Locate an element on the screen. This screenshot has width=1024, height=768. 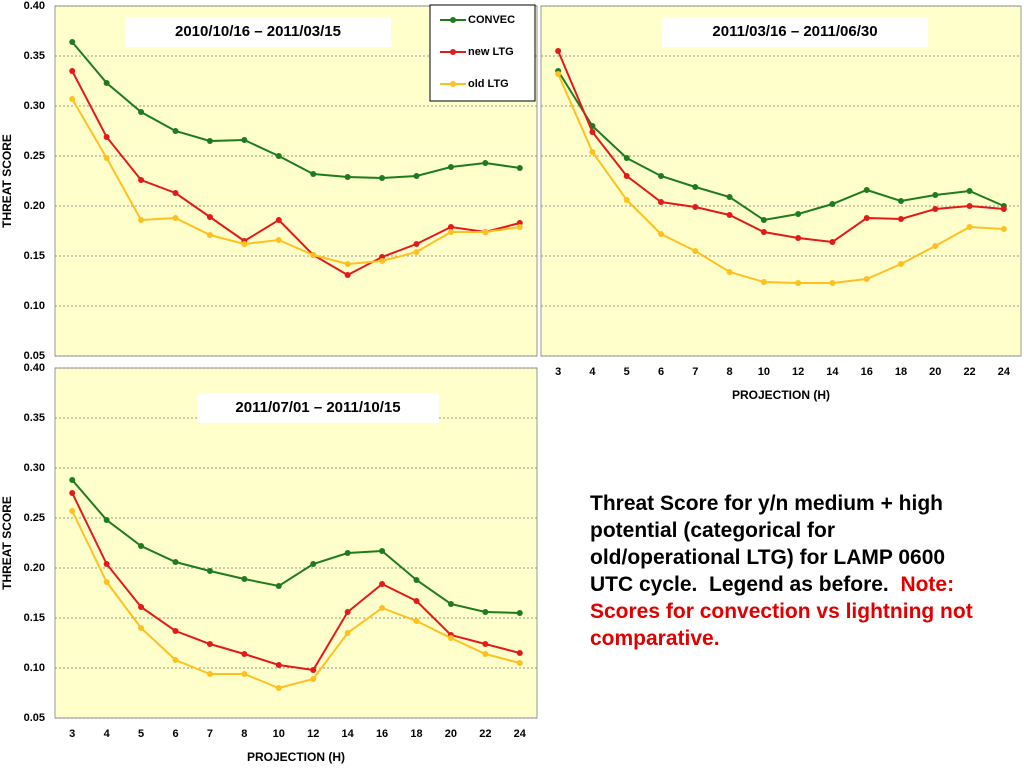
x-axis-label: PROJECTION (H) is located at coordinates (781, 395).